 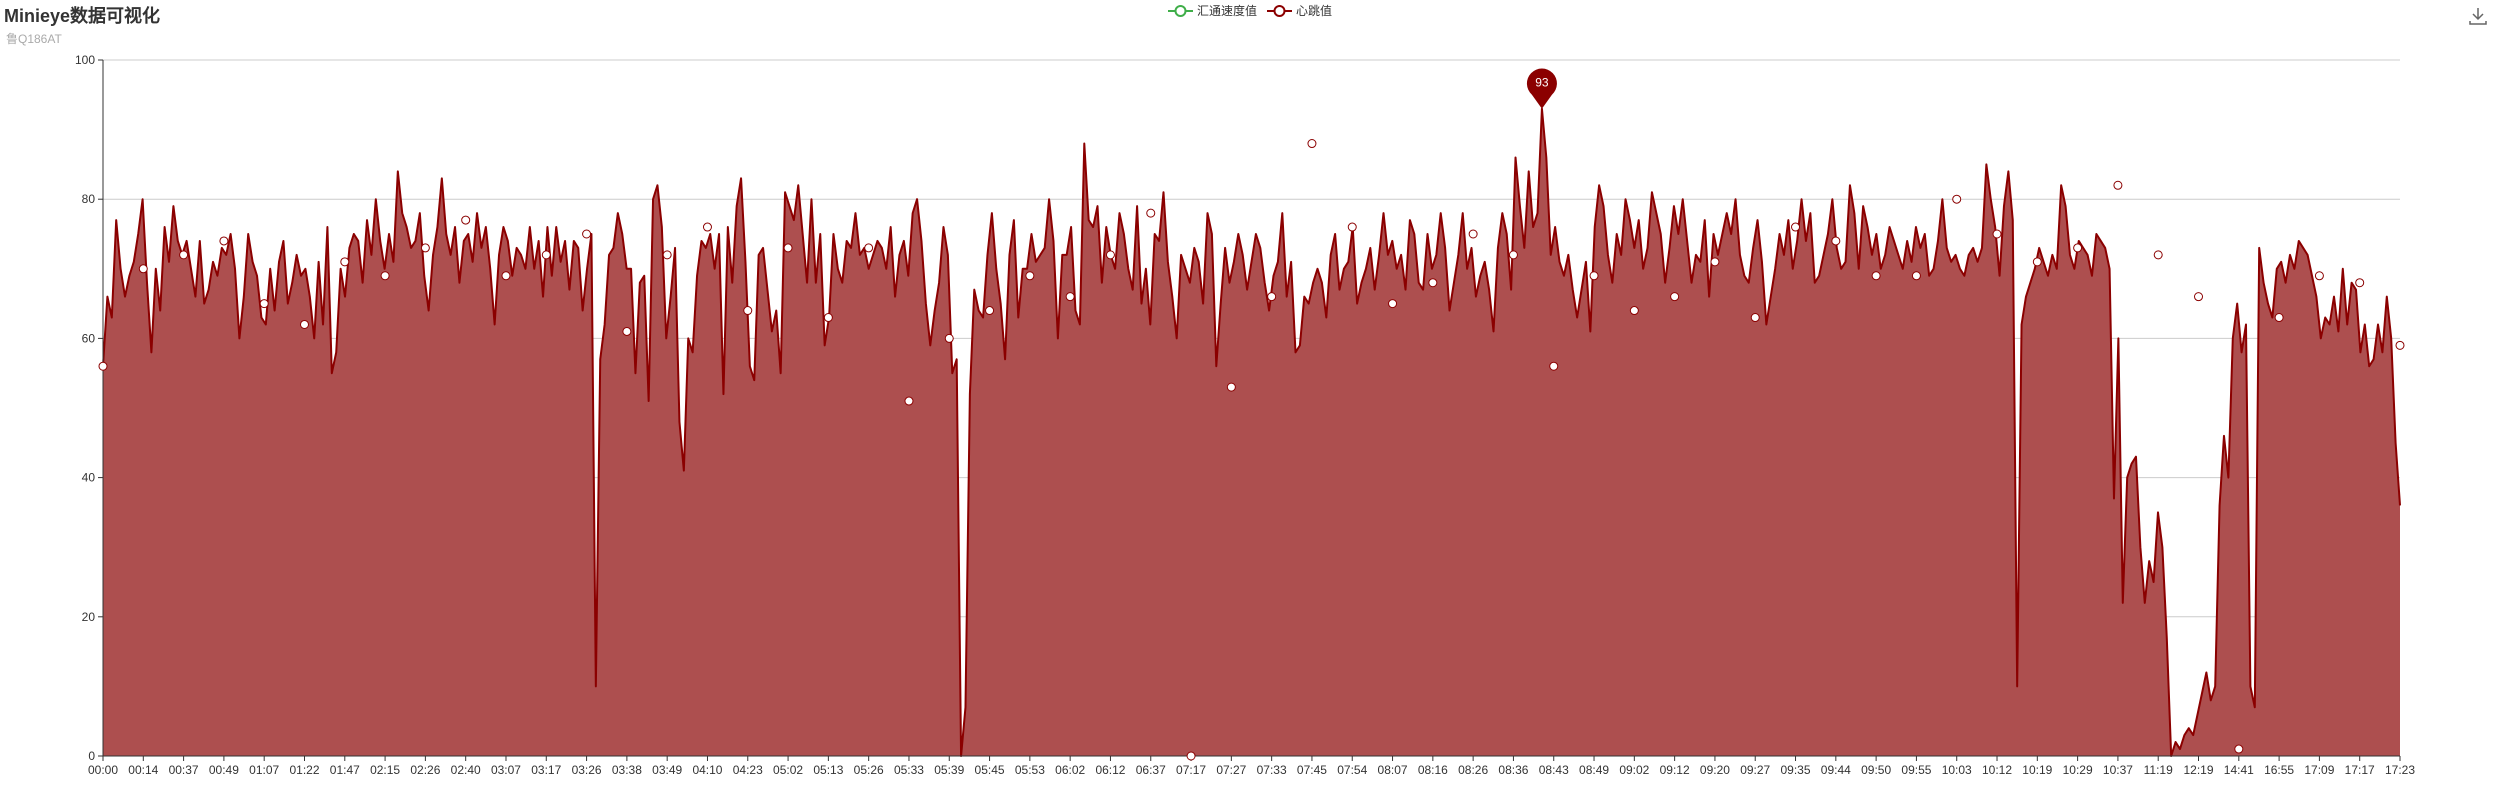 What do you see at coordinates (1070, 770) in the screenshot?
I see `x-tick-label: 06:02` at bounding box center [1070, 770].